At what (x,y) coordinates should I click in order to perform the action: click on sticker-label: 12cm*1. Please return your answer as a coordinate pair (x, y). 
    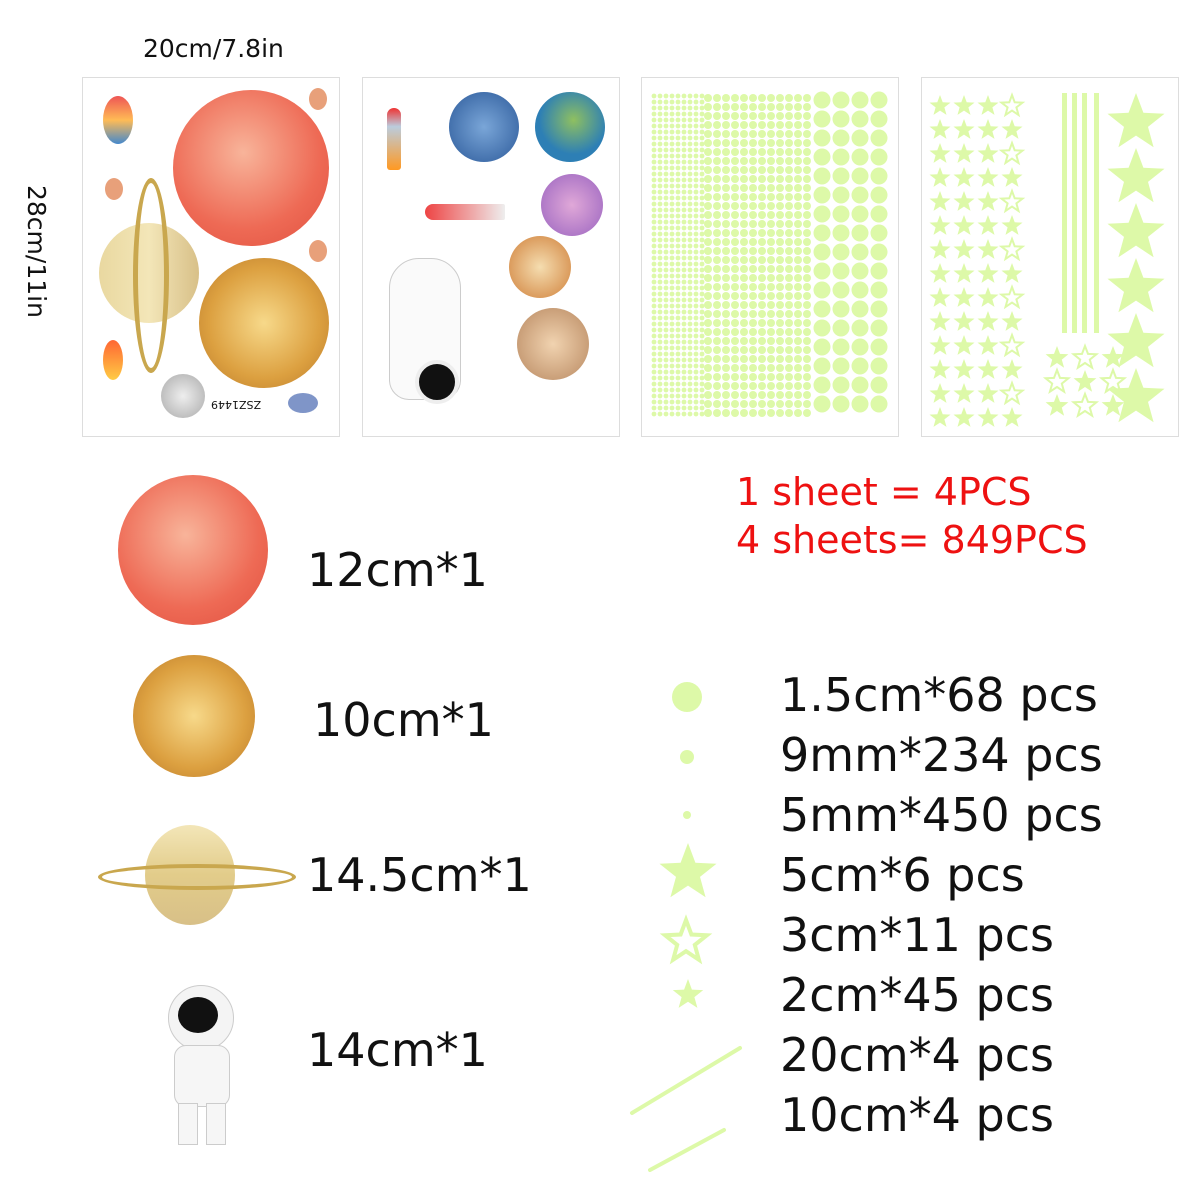
    Looking at the image, I should click on (397, 570).